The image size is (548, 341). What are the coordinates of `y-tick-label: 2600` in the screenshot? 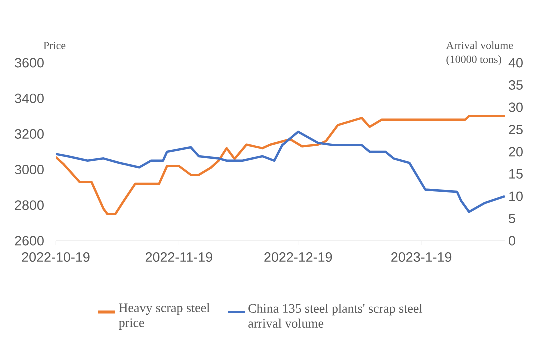 It's located at (29, 241).